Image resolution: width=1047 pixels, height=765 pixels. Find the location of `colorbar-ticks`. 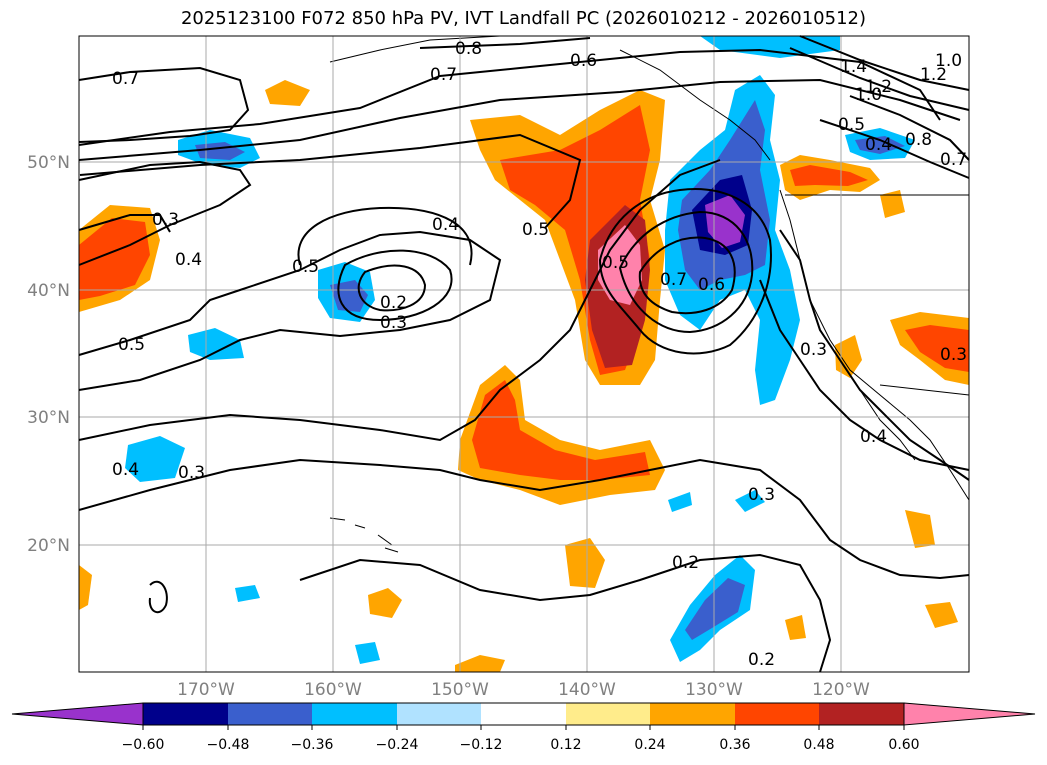

colorbar-ticks is located at coordinates (523, 727).